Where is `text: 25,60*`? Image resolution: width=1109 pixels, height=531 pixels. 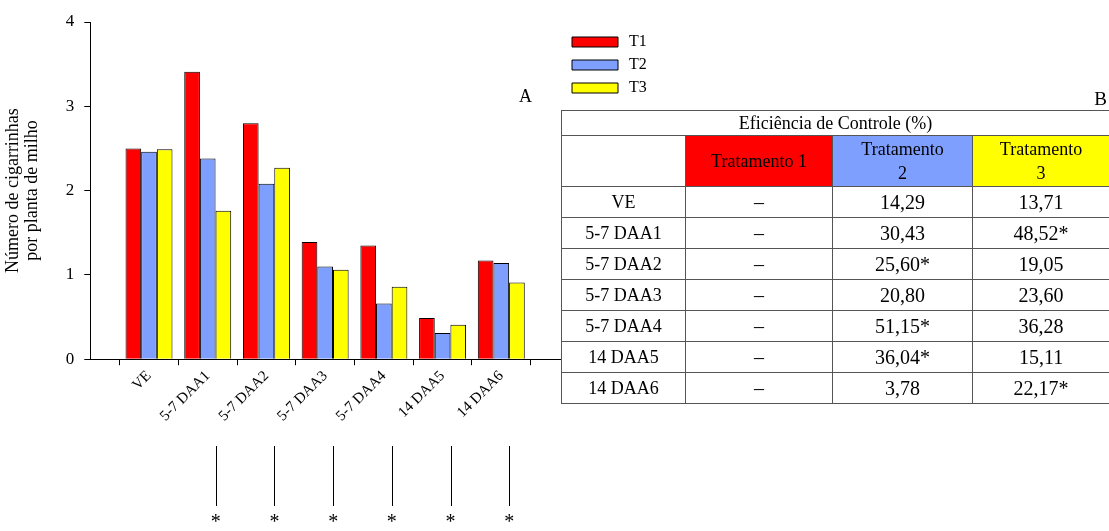
text: 25,60* is located at coordinates (902, 263).